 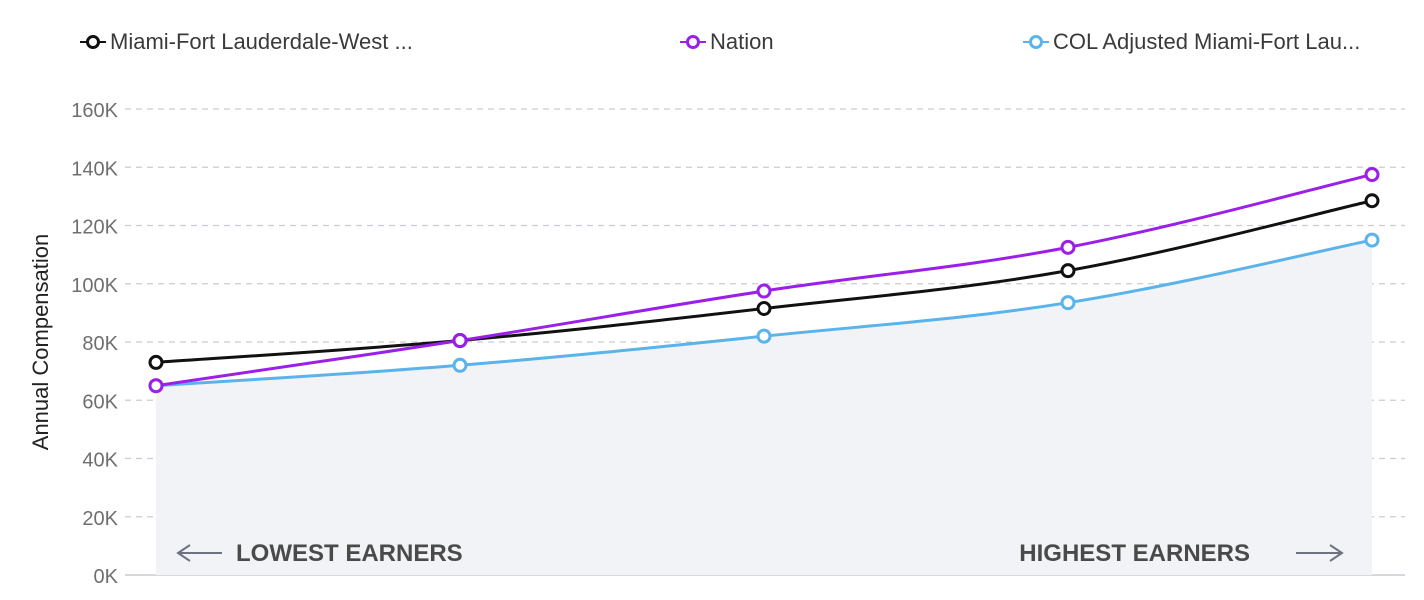 I want to click on legend-label-nation: Nation, so click(x=742, y=41).